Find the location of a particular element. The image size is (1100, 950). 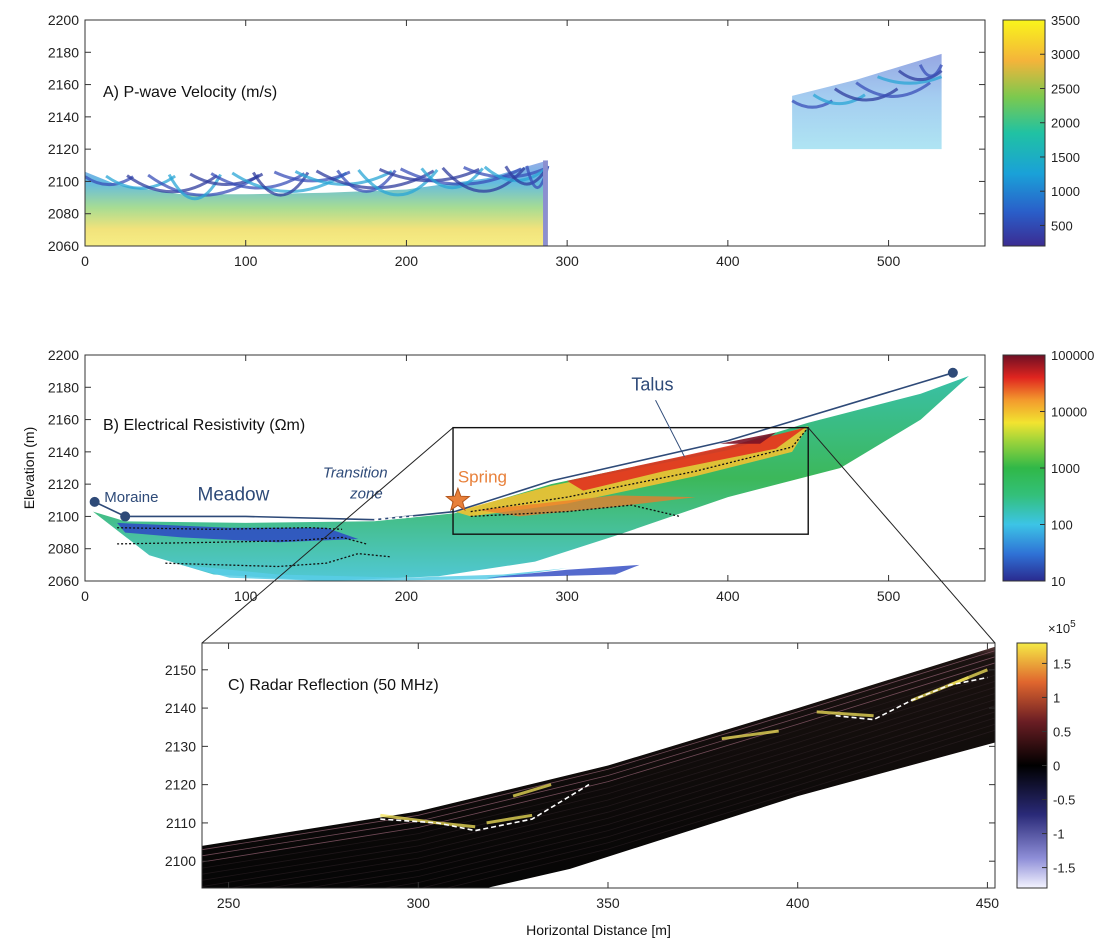

panel-b-y-tick-label: 2140 is located at coordinates (63, 452).